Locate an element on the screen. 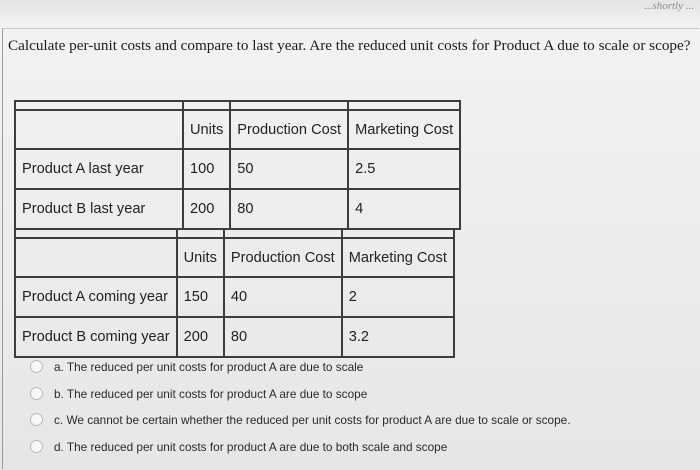  production-cost-value: 40 is located at coordinates (282, 297).